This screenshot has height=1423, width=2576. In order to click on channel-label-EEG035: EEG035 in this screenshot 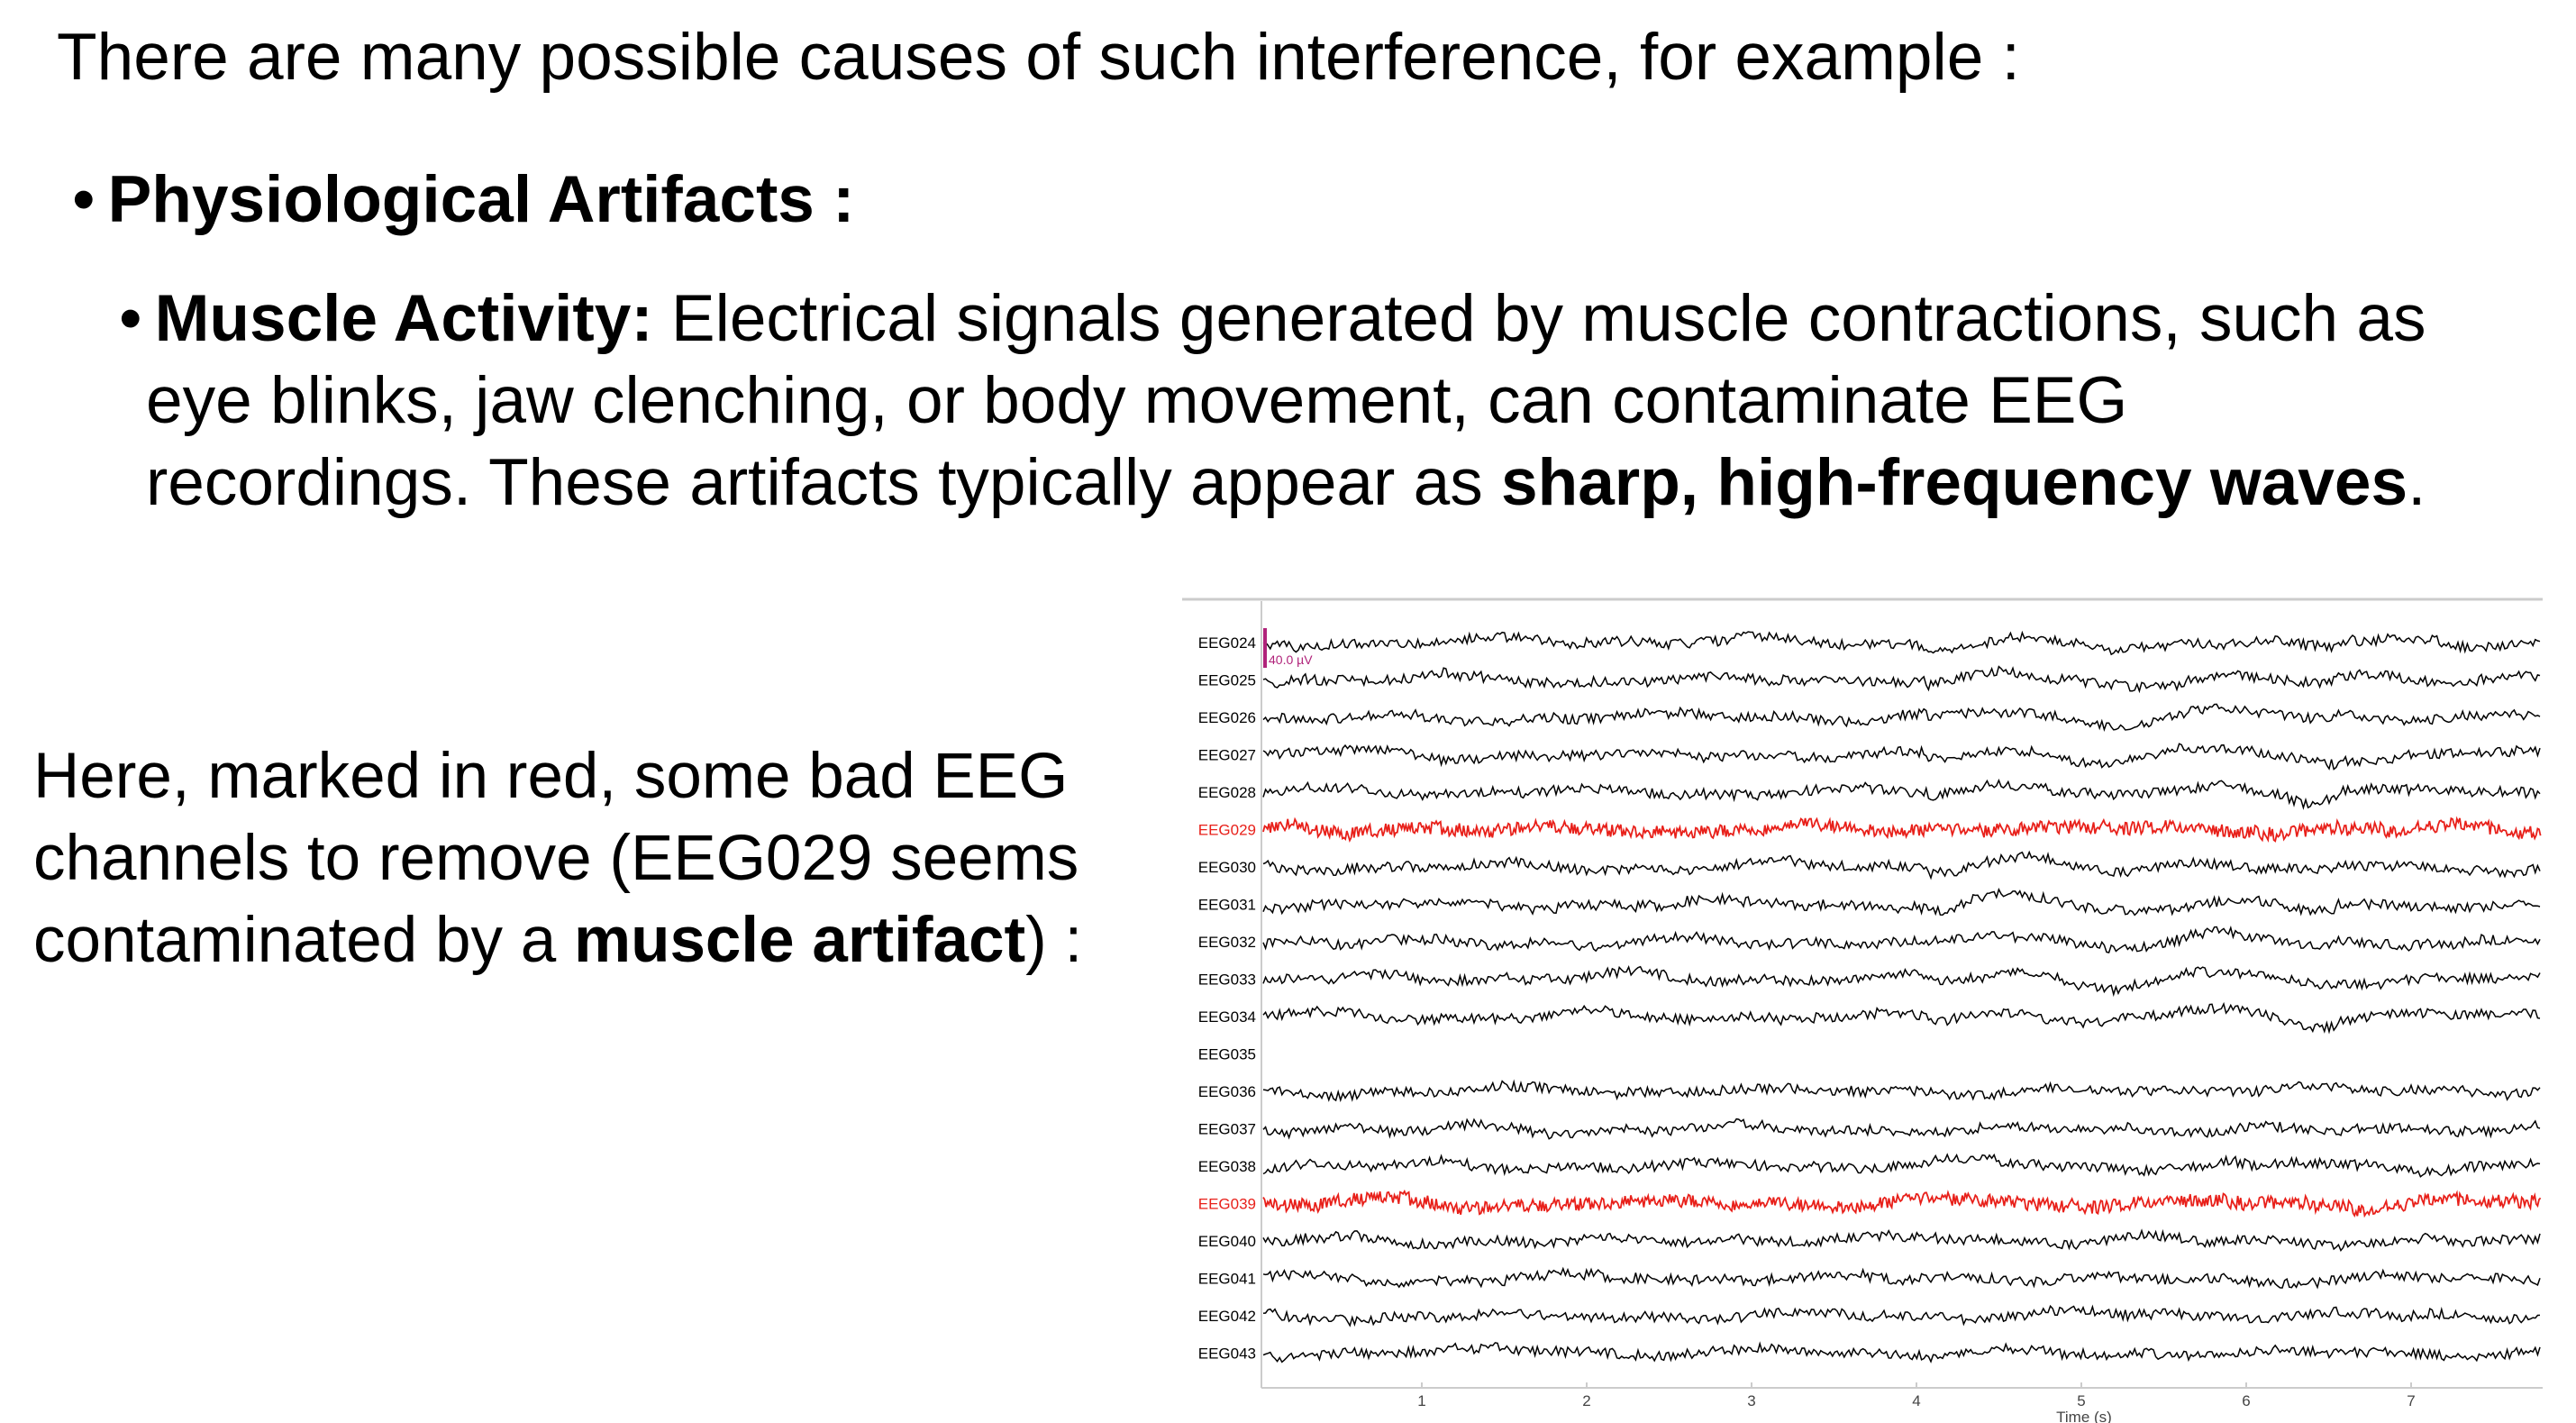, I will do `click(1227, 1054)`.